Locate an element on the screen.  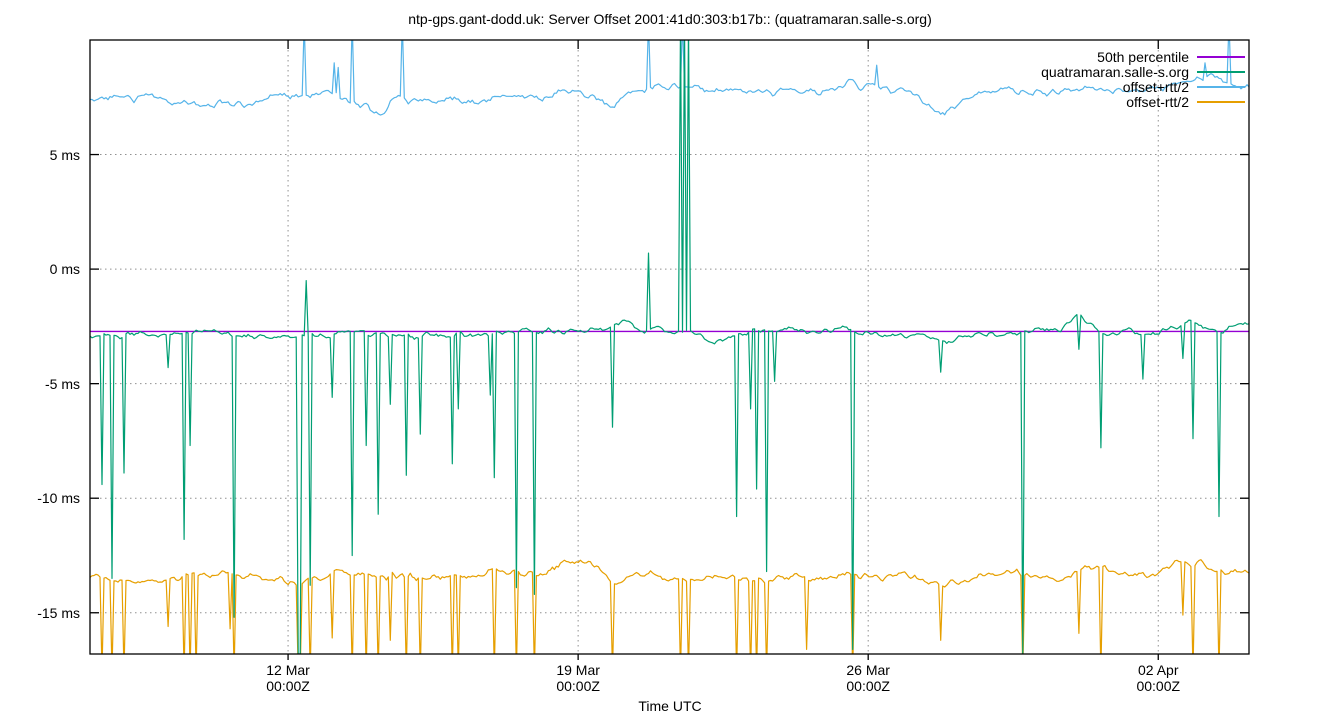
legend-label: offset-rtt/2 is located at coordinates (1157, 101).